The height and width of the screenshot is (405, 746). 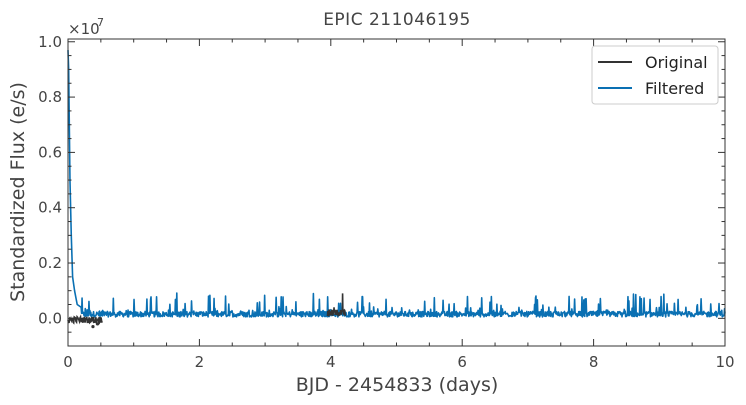 I want to click on y-tick-label: 0.8, so click(x=50, y=97).